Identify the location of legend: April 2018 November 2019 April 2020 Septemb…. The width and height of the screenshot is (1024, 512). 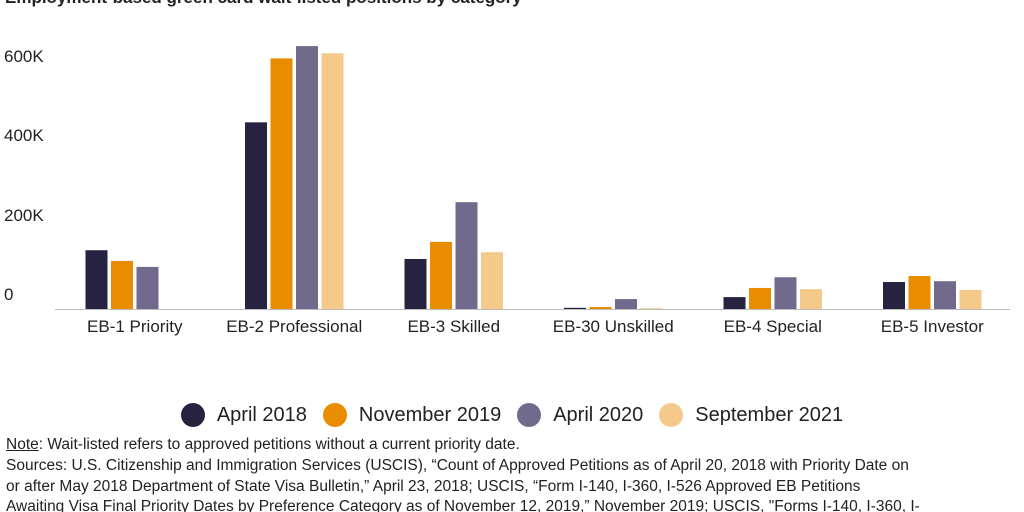
(512, 415).